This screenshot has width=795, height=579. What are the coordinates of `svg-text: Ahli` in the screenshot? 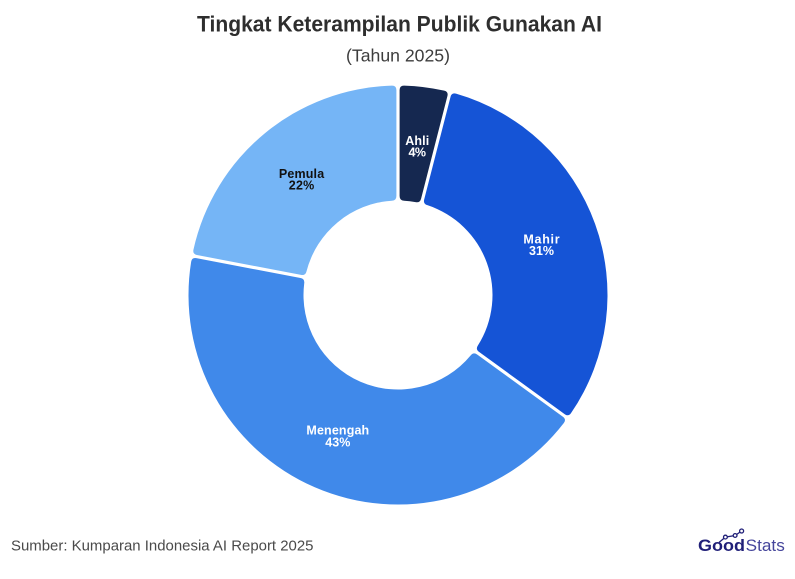 It's located at (417, 141).